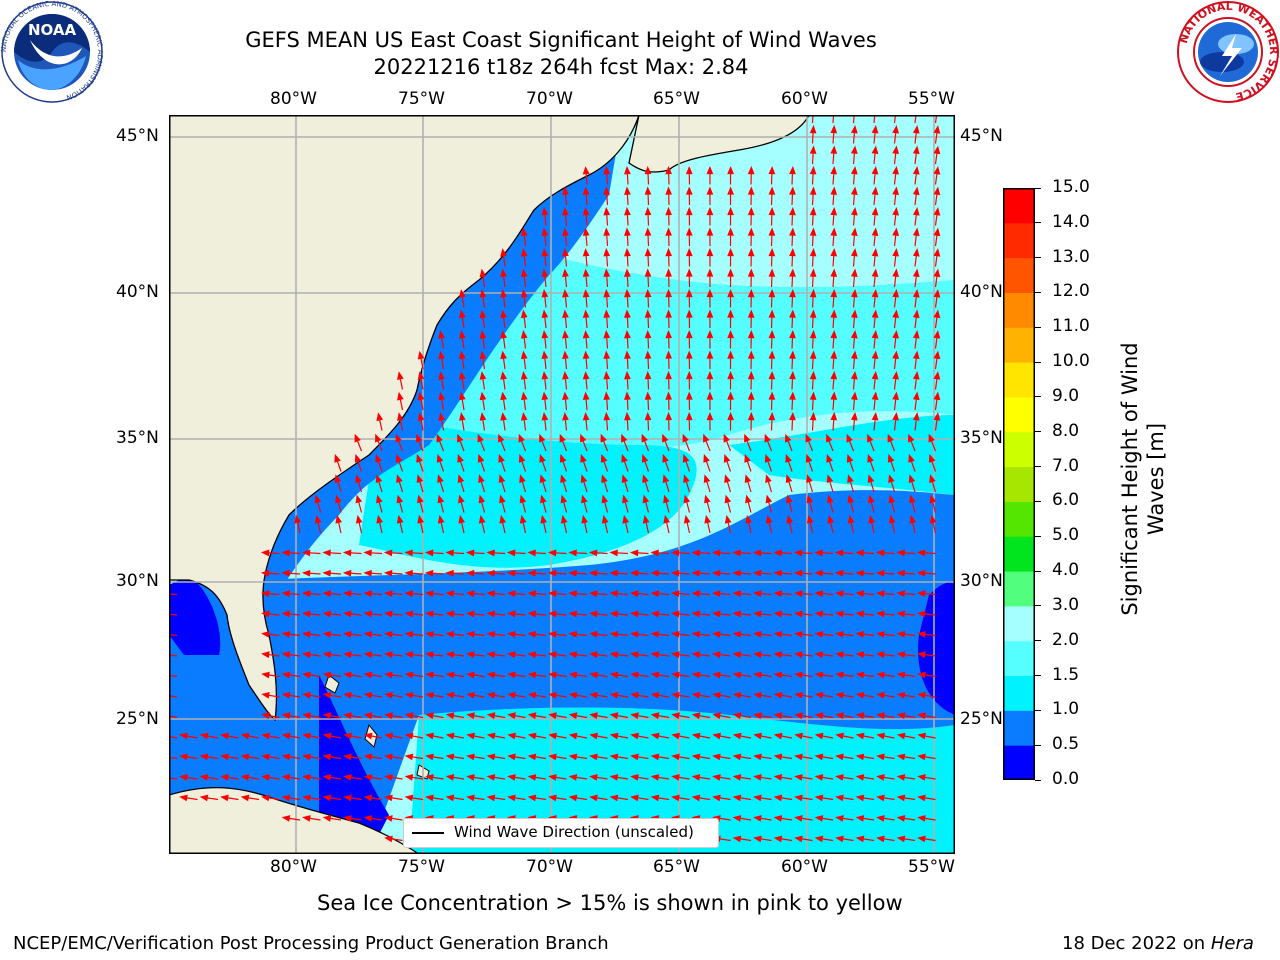  What do you see at coordinates (1066, 500) in the screenshot?
I see `colorbar-tick-label: 6.0` at bounding box center [1066, 500].